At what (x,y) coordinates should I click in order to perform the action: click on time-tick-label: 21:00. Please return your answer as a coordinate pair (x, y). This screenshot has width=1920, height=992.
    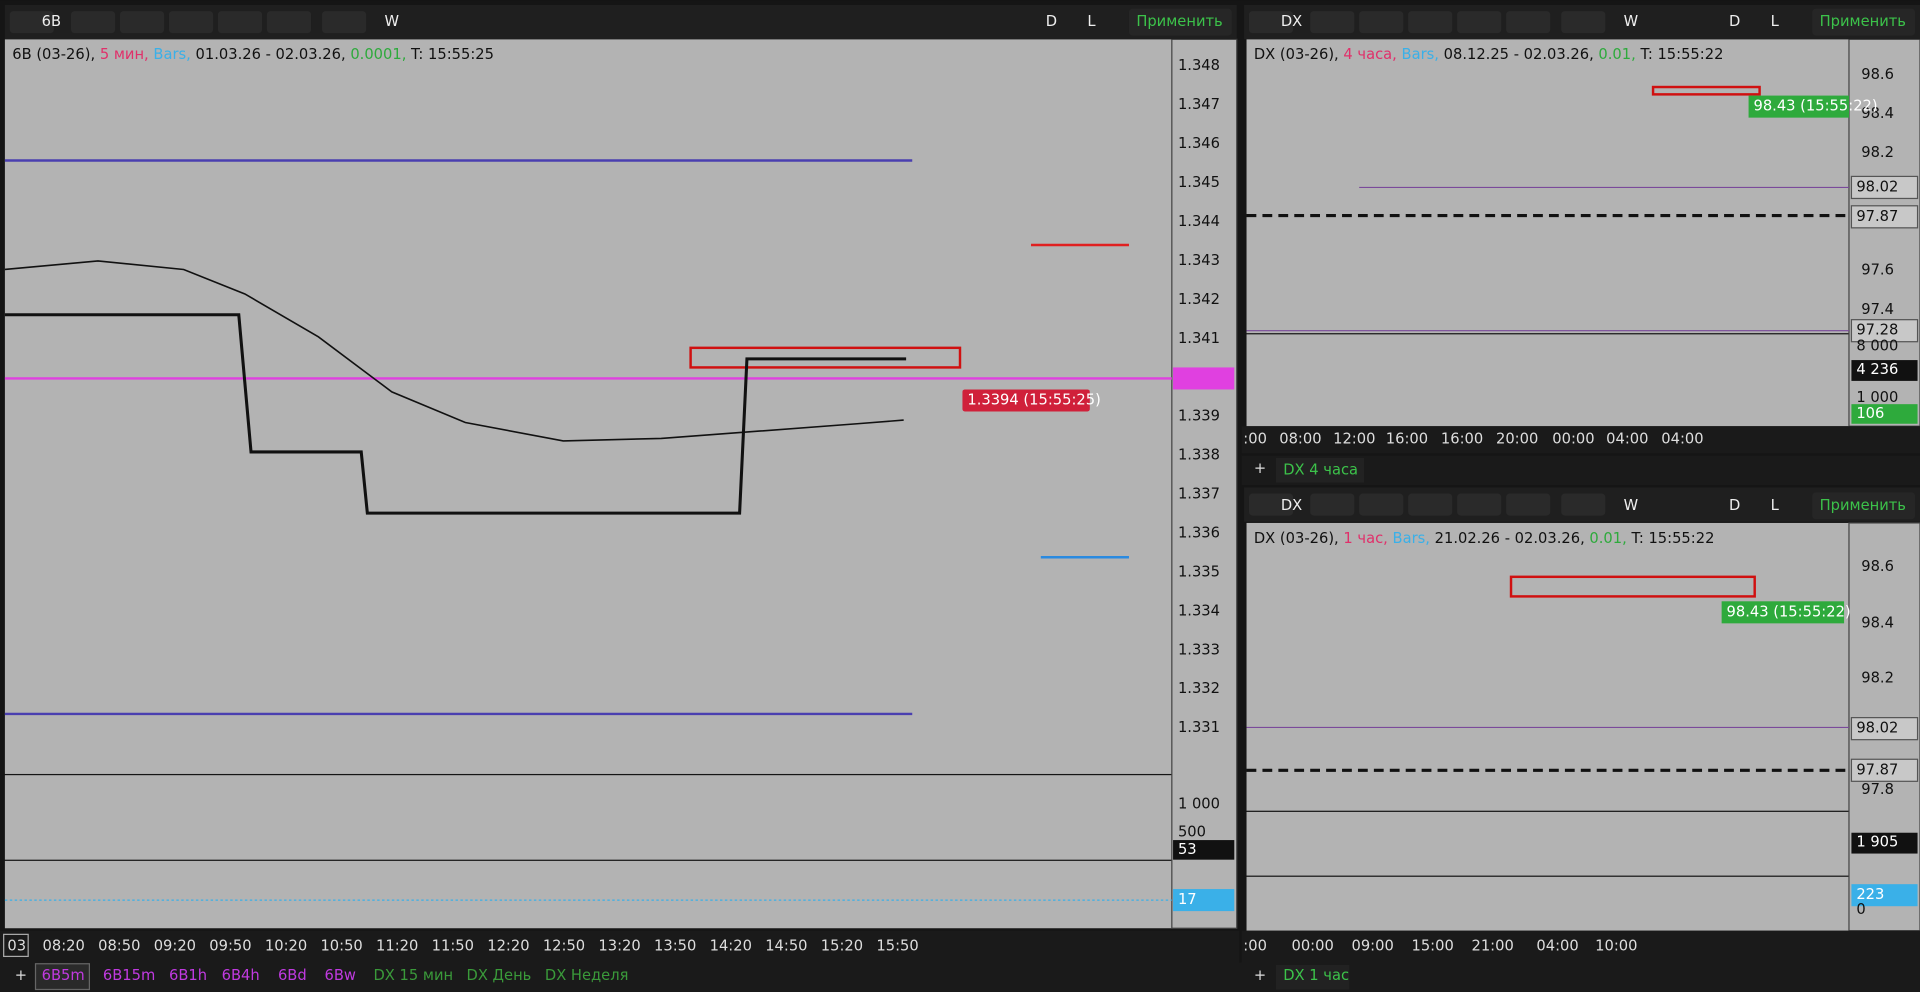
    Looking at the image, I should click on (1492, 946).